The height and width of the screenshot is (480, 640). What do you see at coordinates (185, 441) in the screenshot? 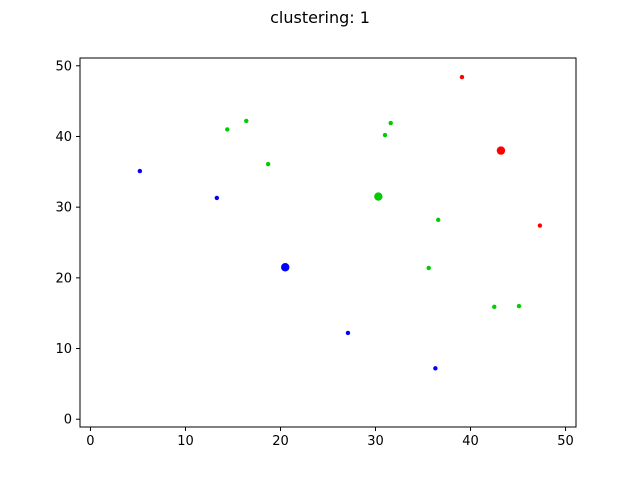
I see `x-tick-label: 10` at bounding box center [185, 441].